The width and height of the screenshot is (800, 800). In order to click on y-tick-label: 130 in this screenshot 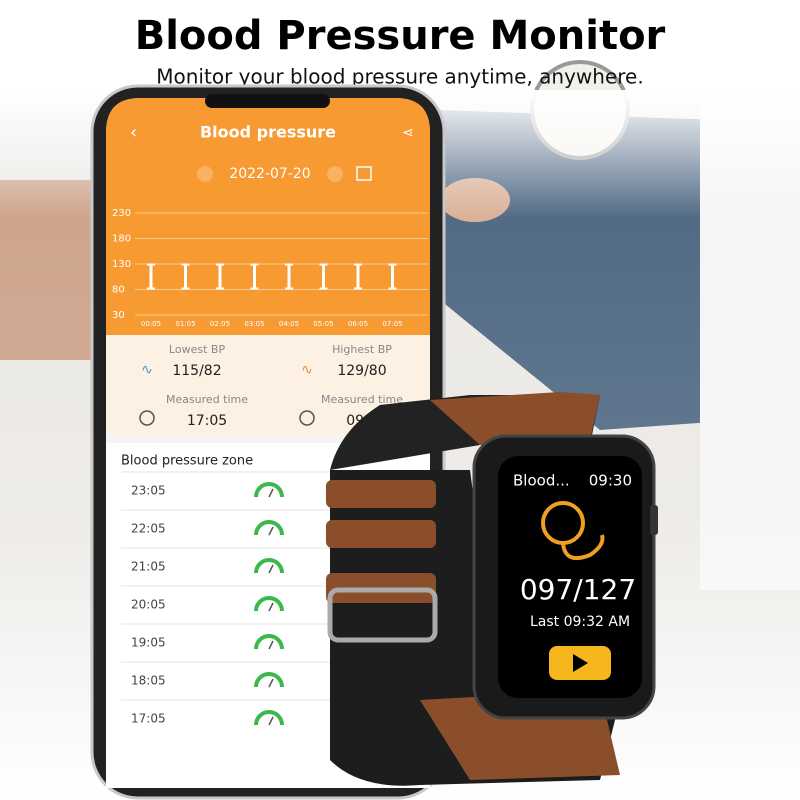, I will do `click(121, 264)`.